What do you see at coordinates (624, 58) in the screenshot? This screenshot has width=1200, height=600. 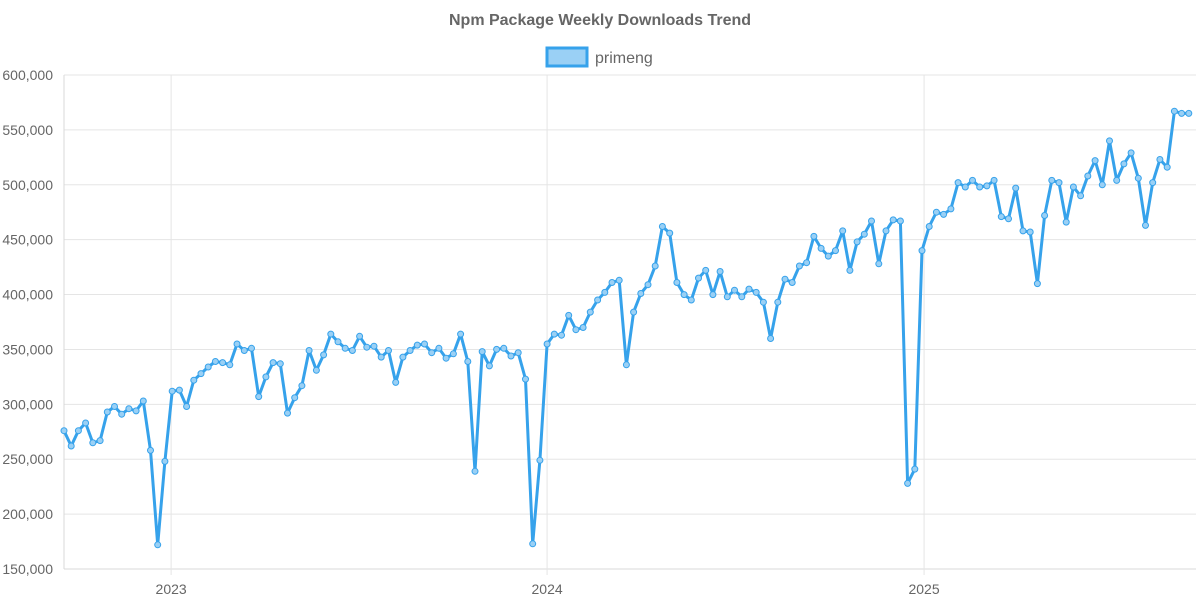 I see `legend-label-primeng: primeng` at bounding box center [624, 58].